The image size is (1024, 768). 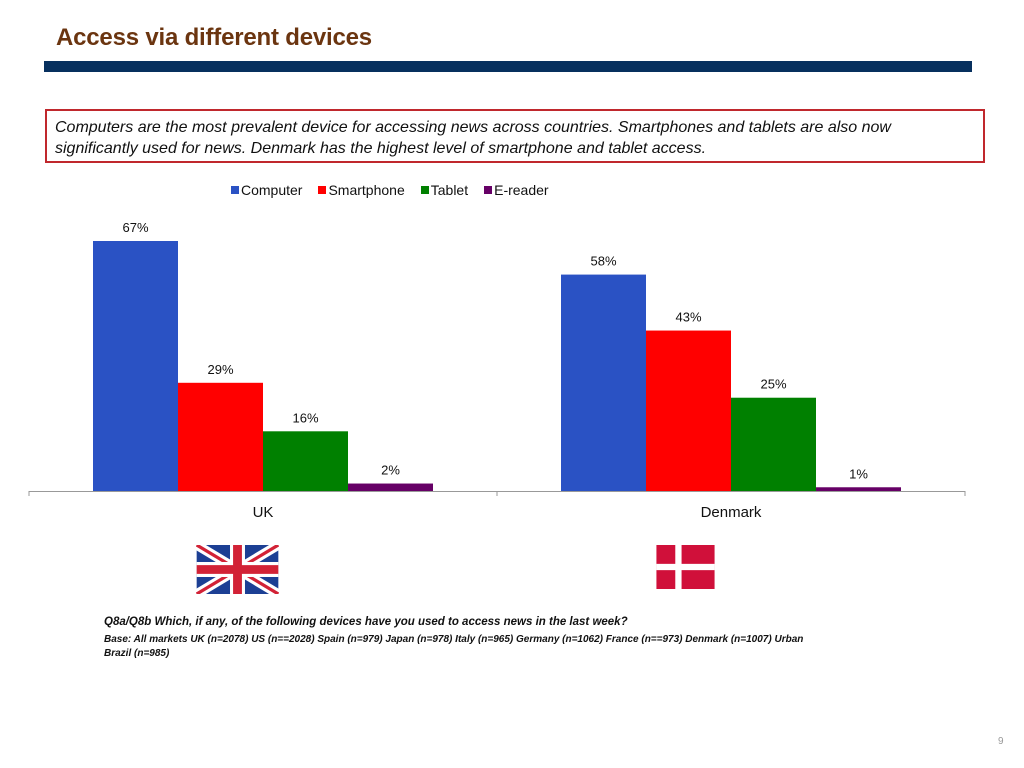 What do you see at coordinates (305, 417) in the screenshot?
I see `data-label-uk-tablet: 16%` at bounding box center [305, 417].